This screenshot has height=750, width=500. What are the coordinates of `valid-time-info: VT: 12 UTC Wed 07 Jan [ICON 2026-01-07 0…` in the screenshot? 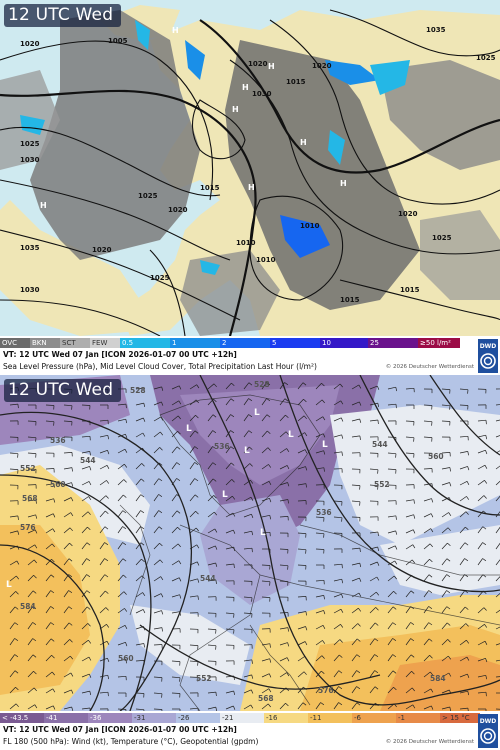 It's located at (120, 729).